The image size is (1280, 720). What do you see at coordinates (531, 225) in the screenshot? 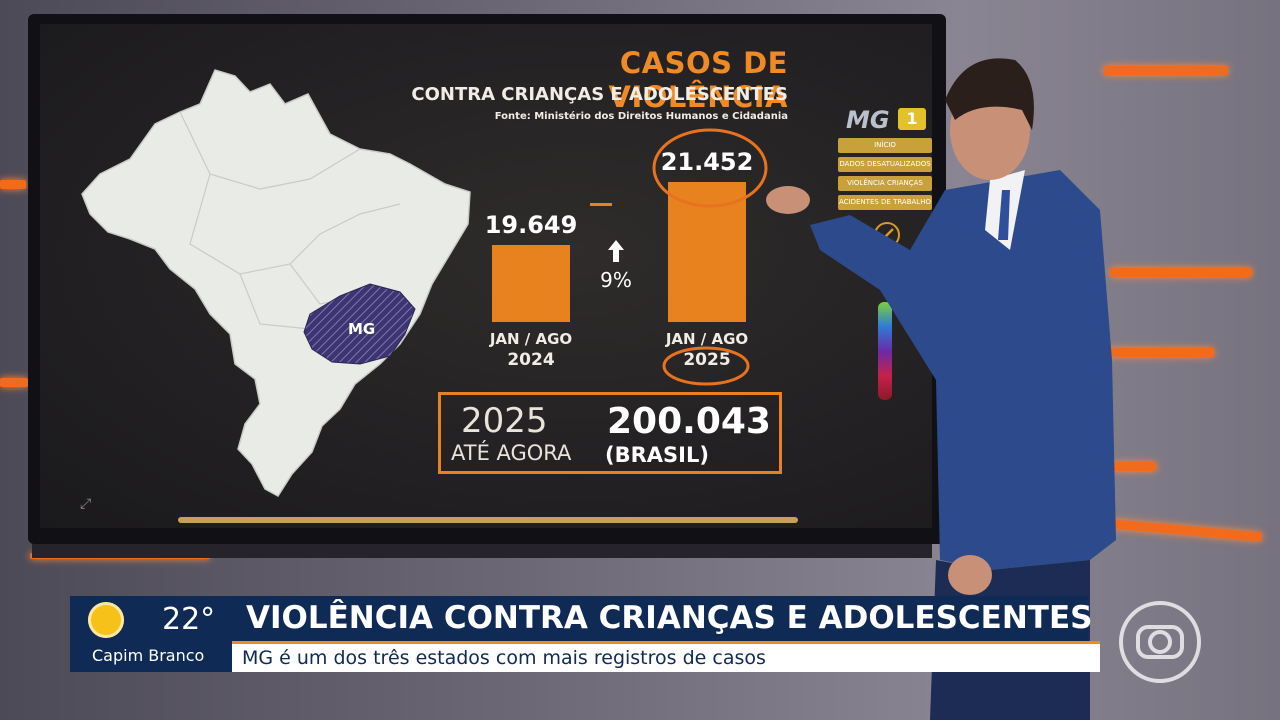
I see `bar-value-label: 19.649` at bounding box center [531, 225].